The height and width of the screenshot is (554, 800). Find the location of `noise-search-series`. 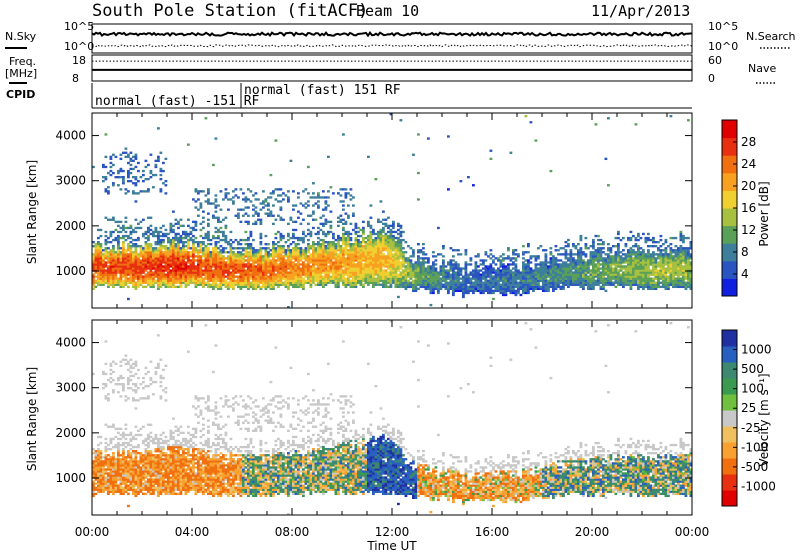

noise-search-series is located at coordinates (392, 46).